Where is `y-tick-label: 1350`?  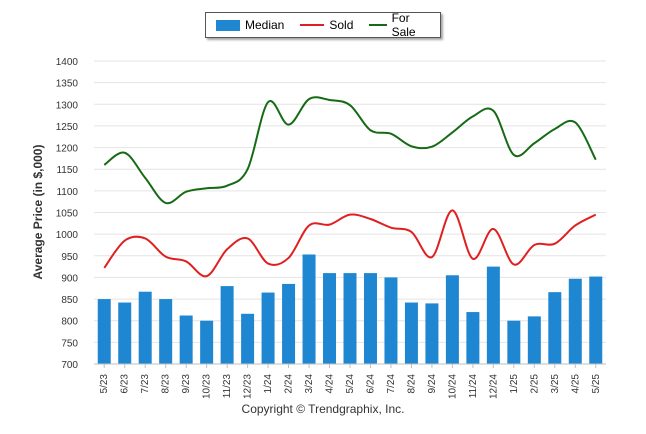 y-tick-label: 1350 is located at coordinates (67, 84).